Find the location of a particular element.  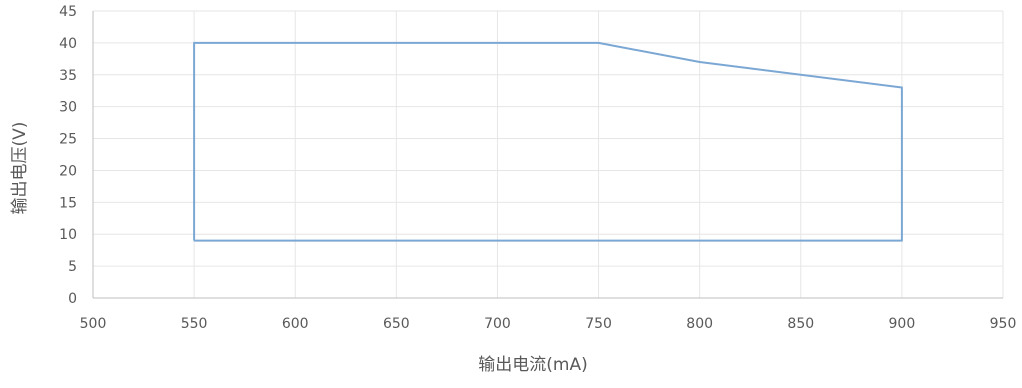

y-tick-label: 30 is located at coordinates (68, 108).